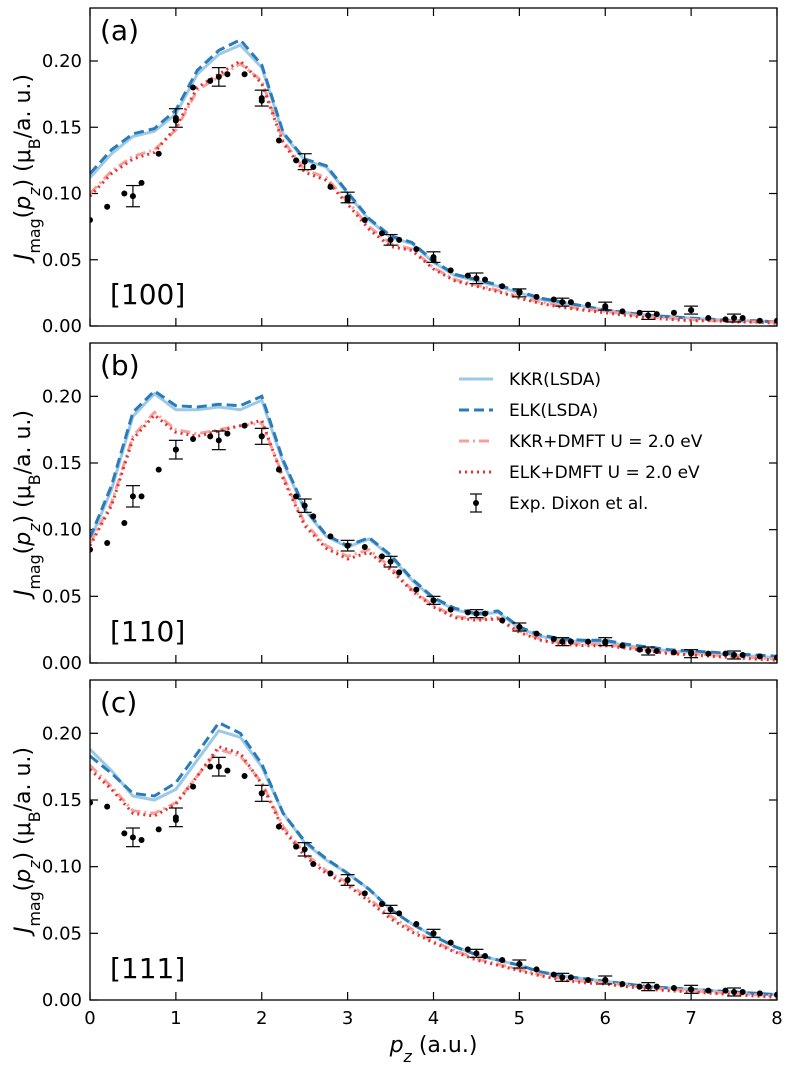 The width and height of the screenshot is (789, 1067). Describe the element at coordinates (23, 168) in the screenshot. I see `label-part: ) (μ` at that location.